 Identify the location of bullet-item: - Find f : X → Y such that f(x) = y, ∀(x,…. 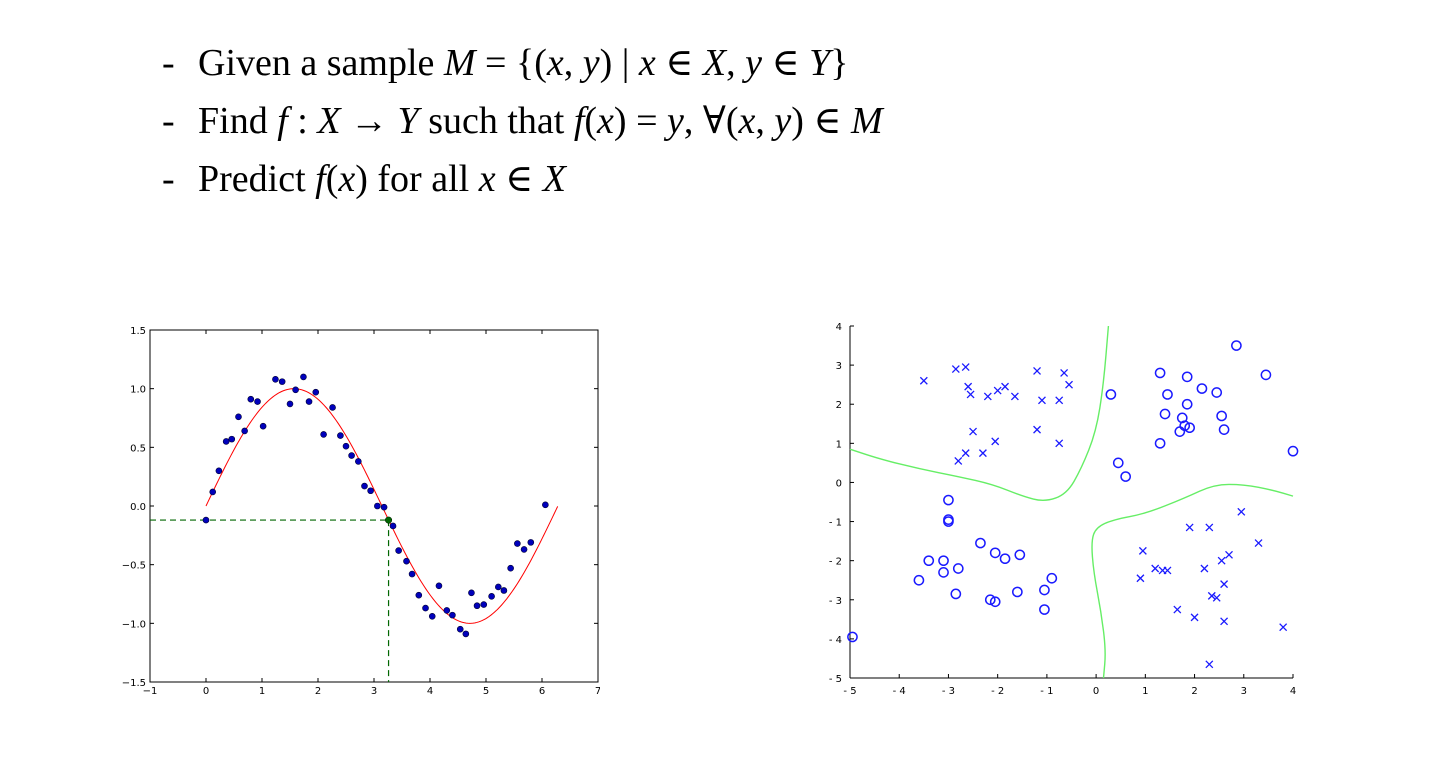
(522, 121).